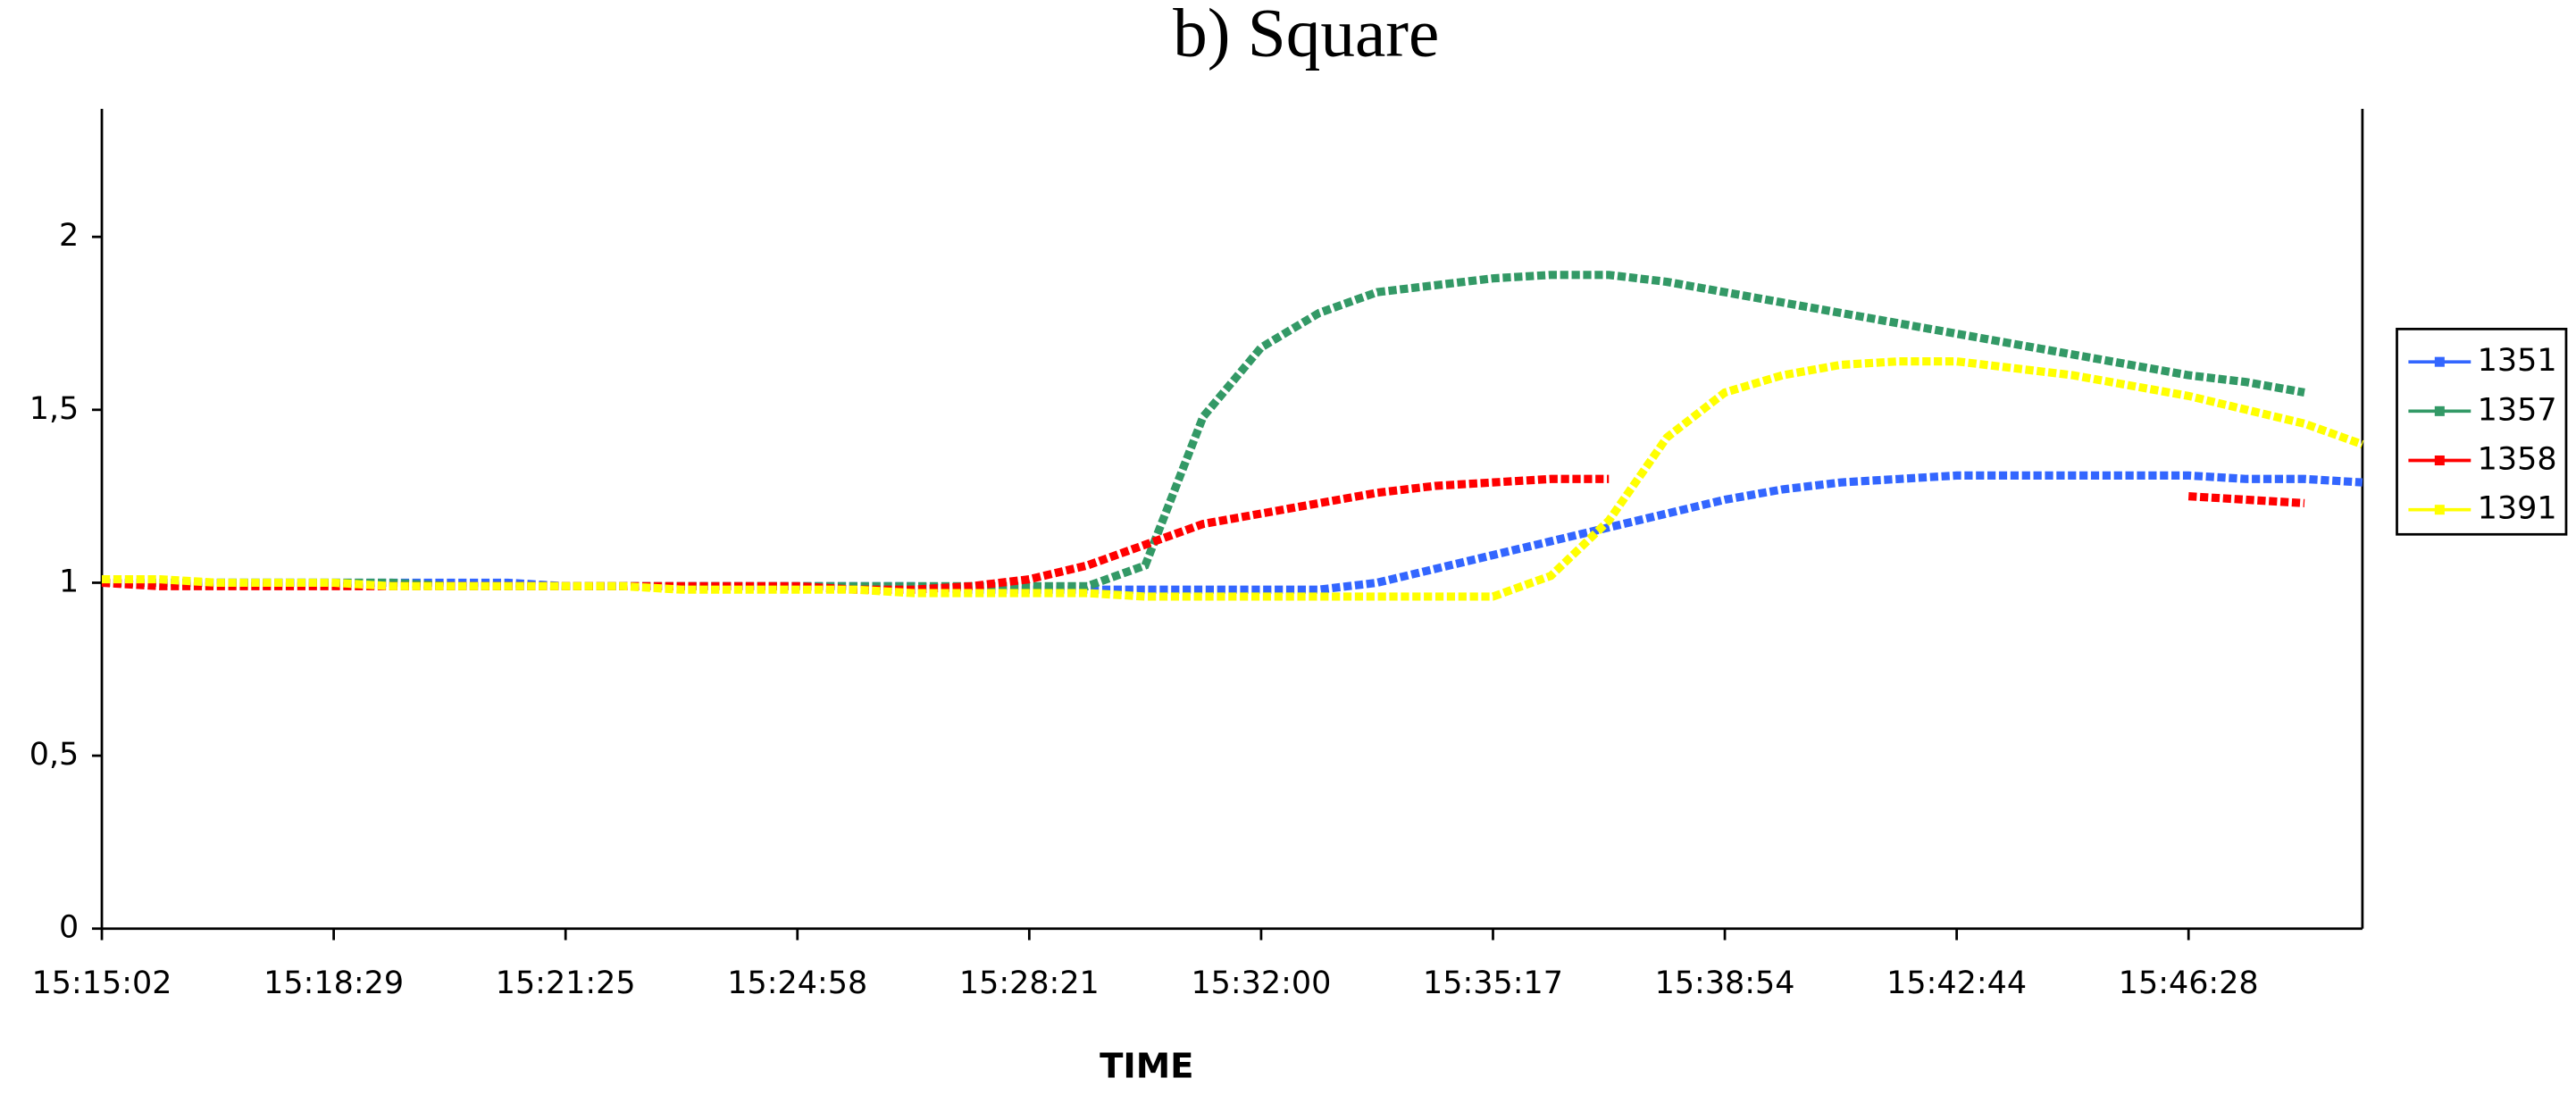 This screenshot has height=1095, width=2576. I want to click on x-tick-label: 15:21:25, so click(566, 983).